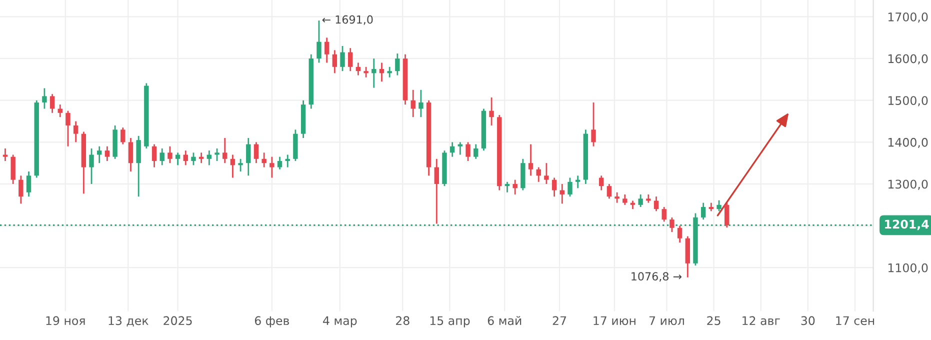 The height and width of the screenshot is (340, 931). Describe the element at coordinates (178, 321) in the screenshot. I see `x-tick-label: 2025` at that location.